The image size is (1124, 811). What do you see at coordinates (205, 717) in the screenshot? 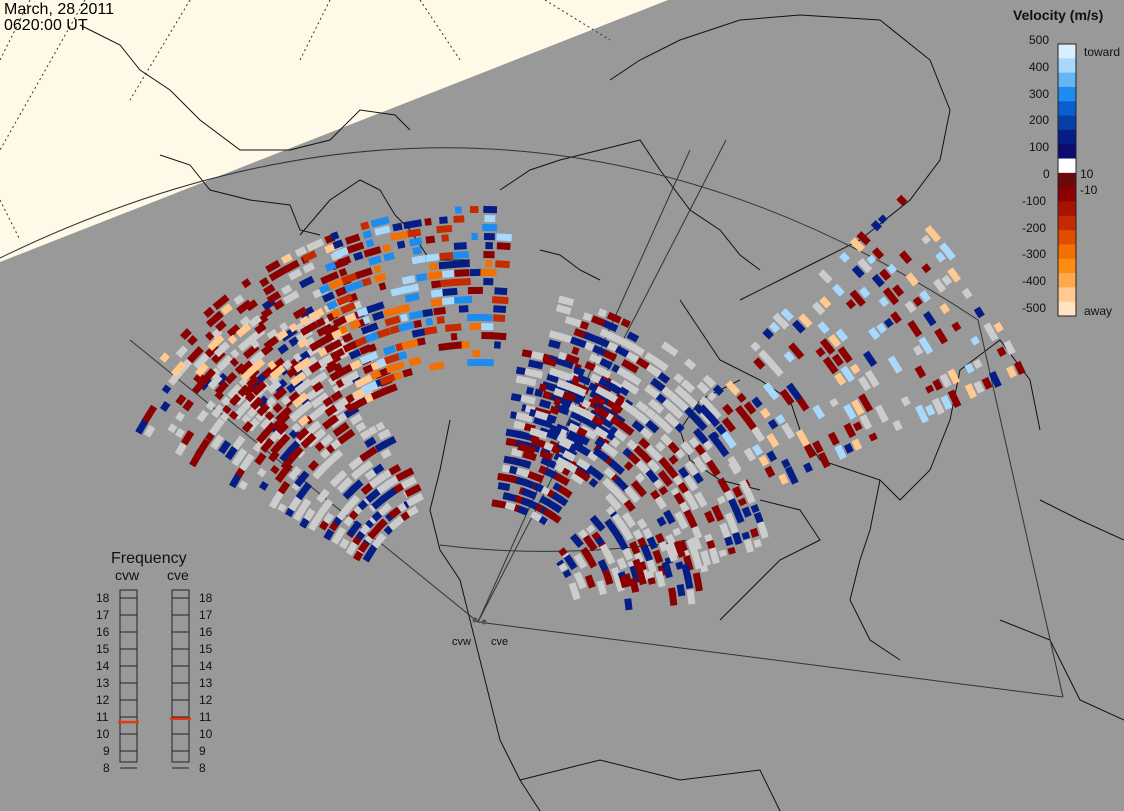
I see `frequency-scale-label: 11` at bounding box center [205, 717].